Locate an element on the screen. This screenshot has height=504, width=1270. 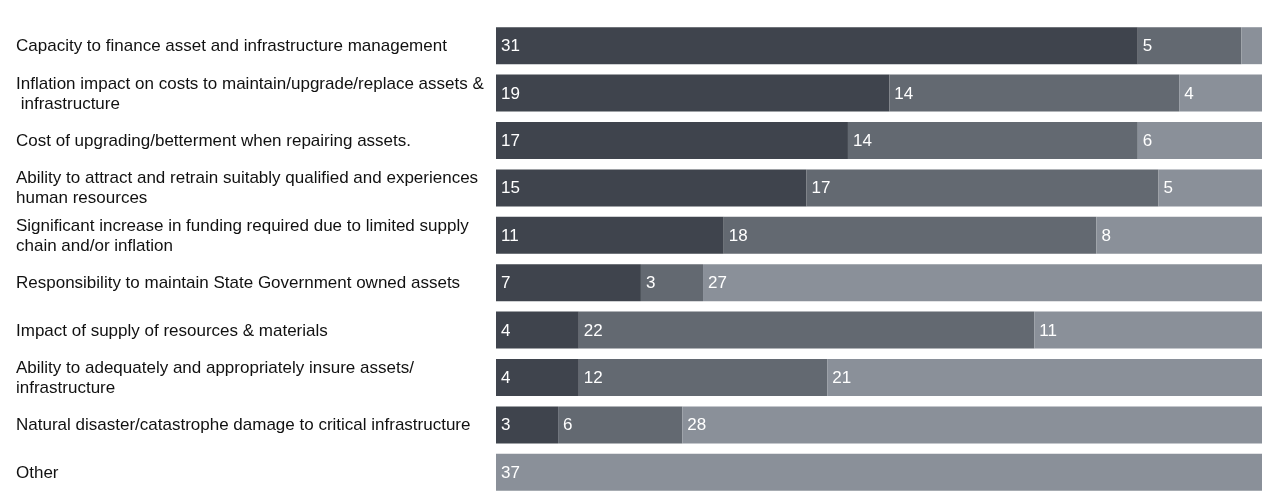
y-tick-label: Significant increase in funding required due to limited supply chain and/or inflation is located at coordinates (245, 235).